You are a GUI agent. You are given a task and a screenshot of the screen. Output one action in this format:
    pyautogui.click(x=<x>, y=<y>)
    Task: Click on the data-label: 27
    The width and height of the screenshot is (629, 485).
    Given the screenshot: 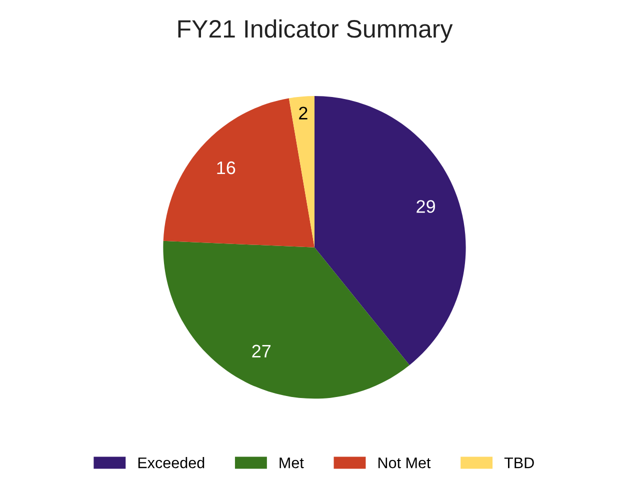 What is the action you would take?
    pyautogui.click(x=261, y=351)
    